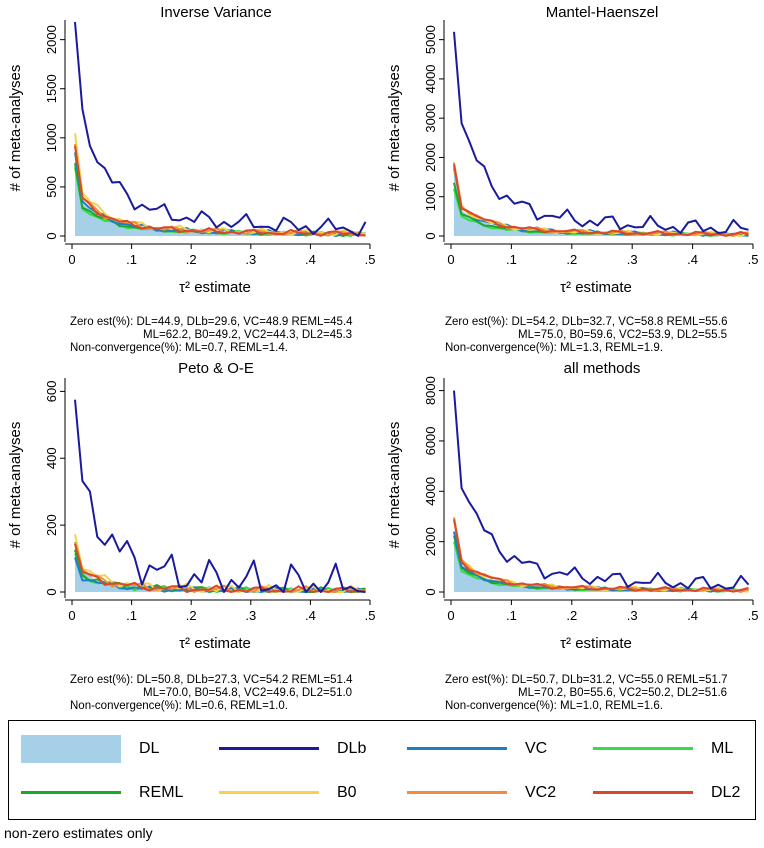  What do you see at coordinates (78, 833) in the screenshot?
I see `footnote: non-zero estimates only` at bounding box center [78, 833].